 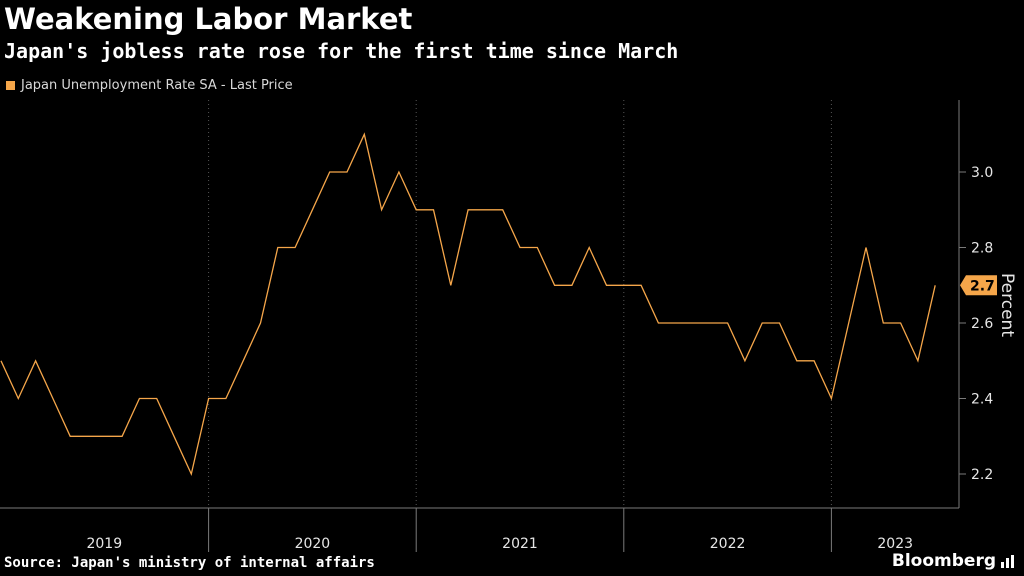 What do you see at coordinates (982, 475) in the screenshot?
I see `y-tick-label: 2.2` at bounding box center [982, 475].